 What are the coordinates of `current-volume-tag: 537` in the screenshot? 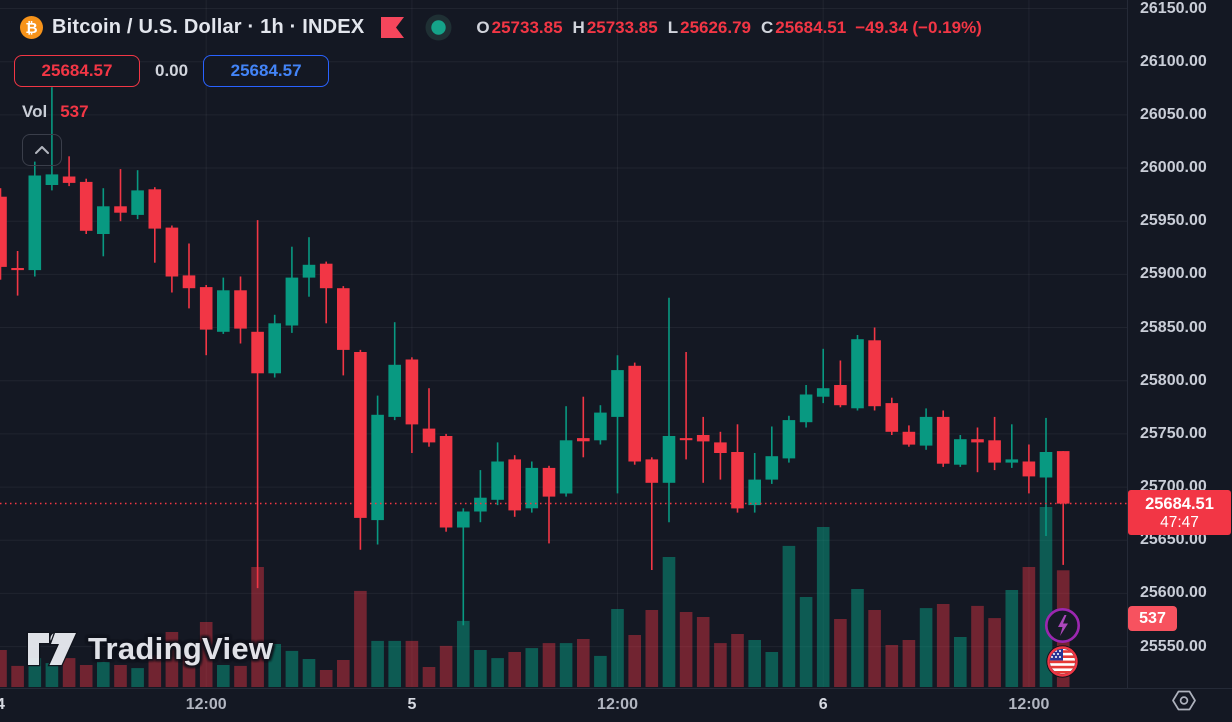 It's located at (1152, 618).